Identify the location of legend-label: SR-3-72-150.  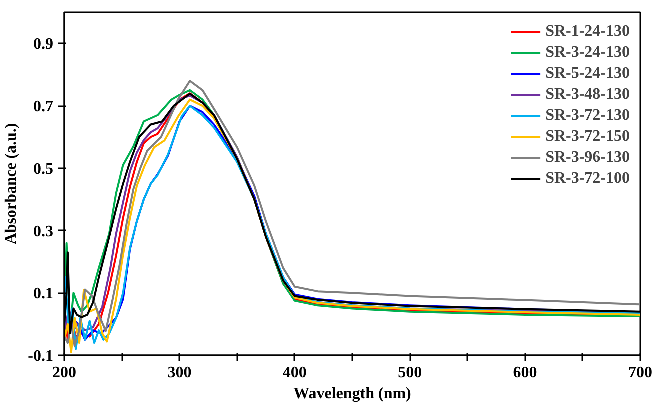
(588, 137).